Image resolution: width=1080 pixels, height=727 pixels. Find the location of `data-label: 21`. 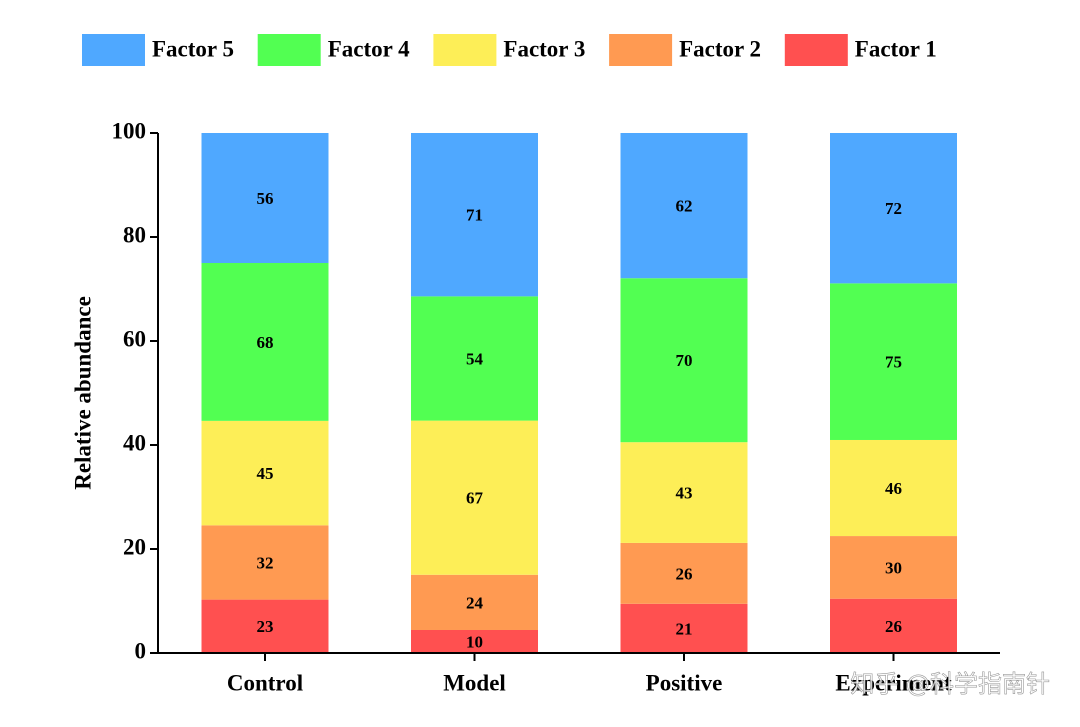

data-label: 21 is located at coordinates (684, 628).